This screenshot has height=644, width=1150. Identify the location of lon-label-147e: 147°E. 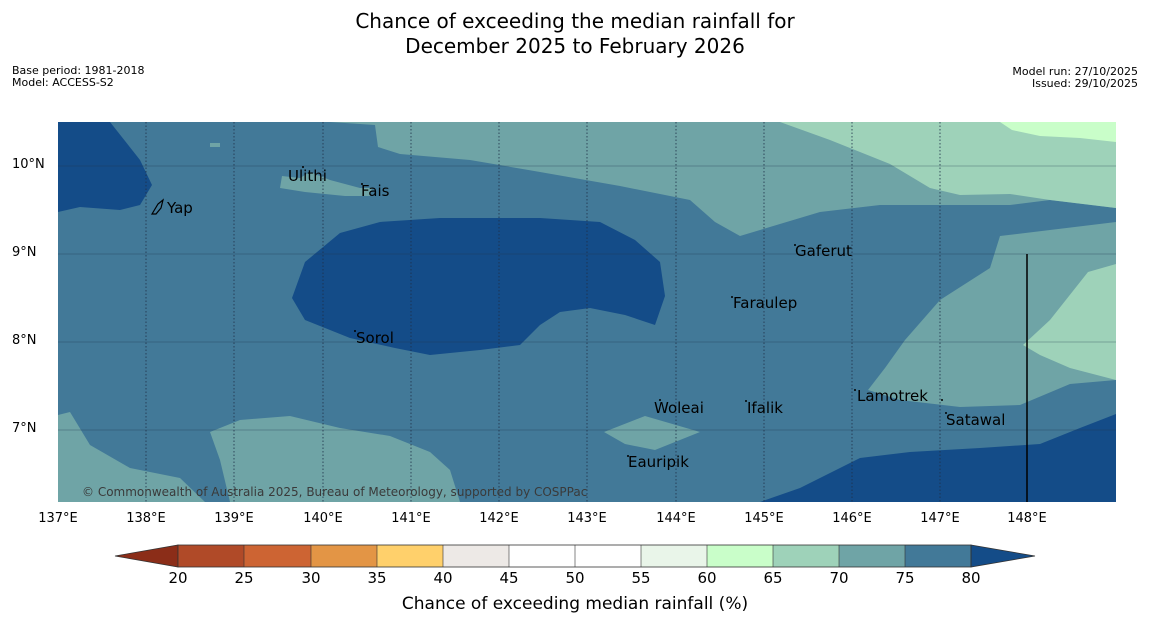
(940, 518).